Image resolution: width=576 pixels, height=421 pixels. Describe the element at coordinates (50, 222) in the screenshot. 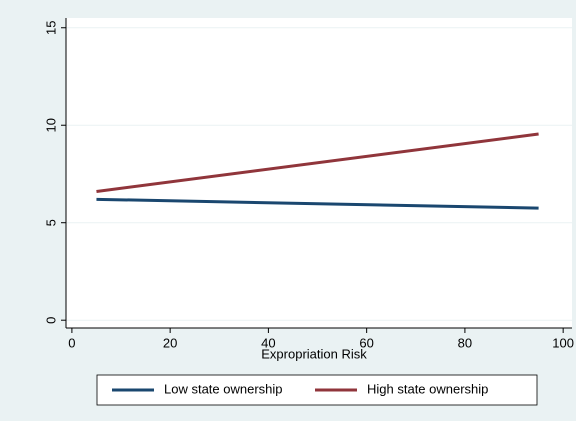

I see `y-tick-label: 5` at that location.